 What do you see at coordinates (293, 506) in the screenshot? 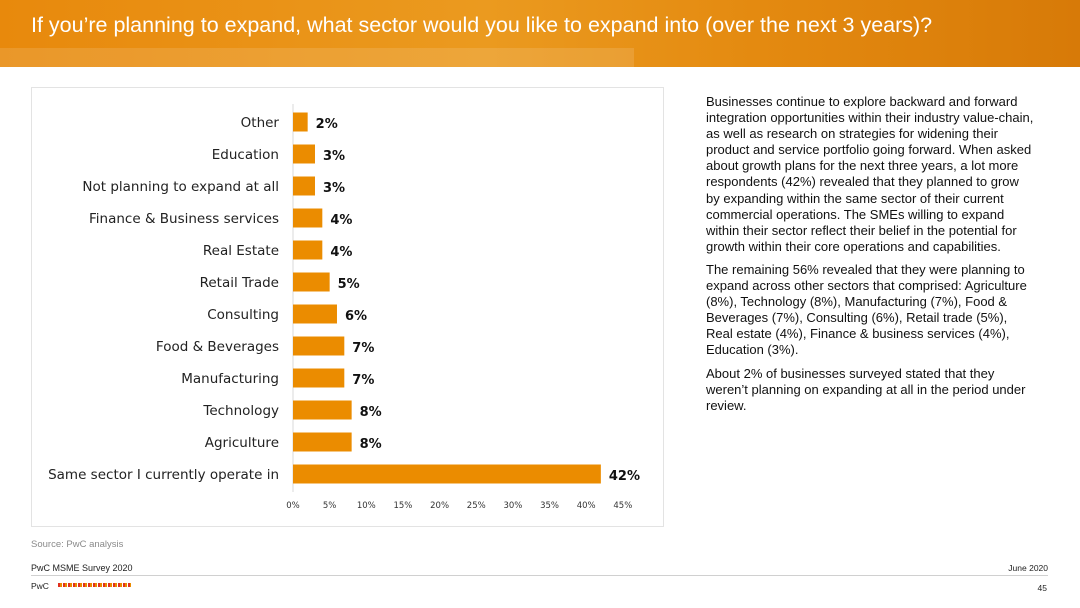
I see `x-tick-label: 0%` at bounding box center [293, 506].